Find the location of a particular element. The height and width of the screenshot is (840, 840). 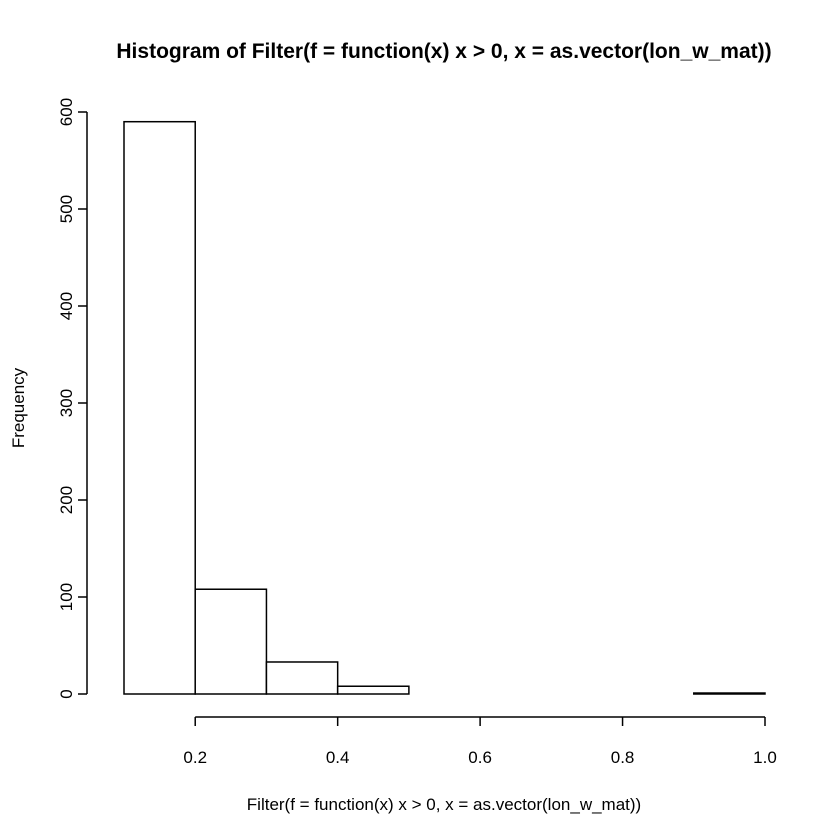

x-tick-label: 0.8 is located at coordinates (623, 757).